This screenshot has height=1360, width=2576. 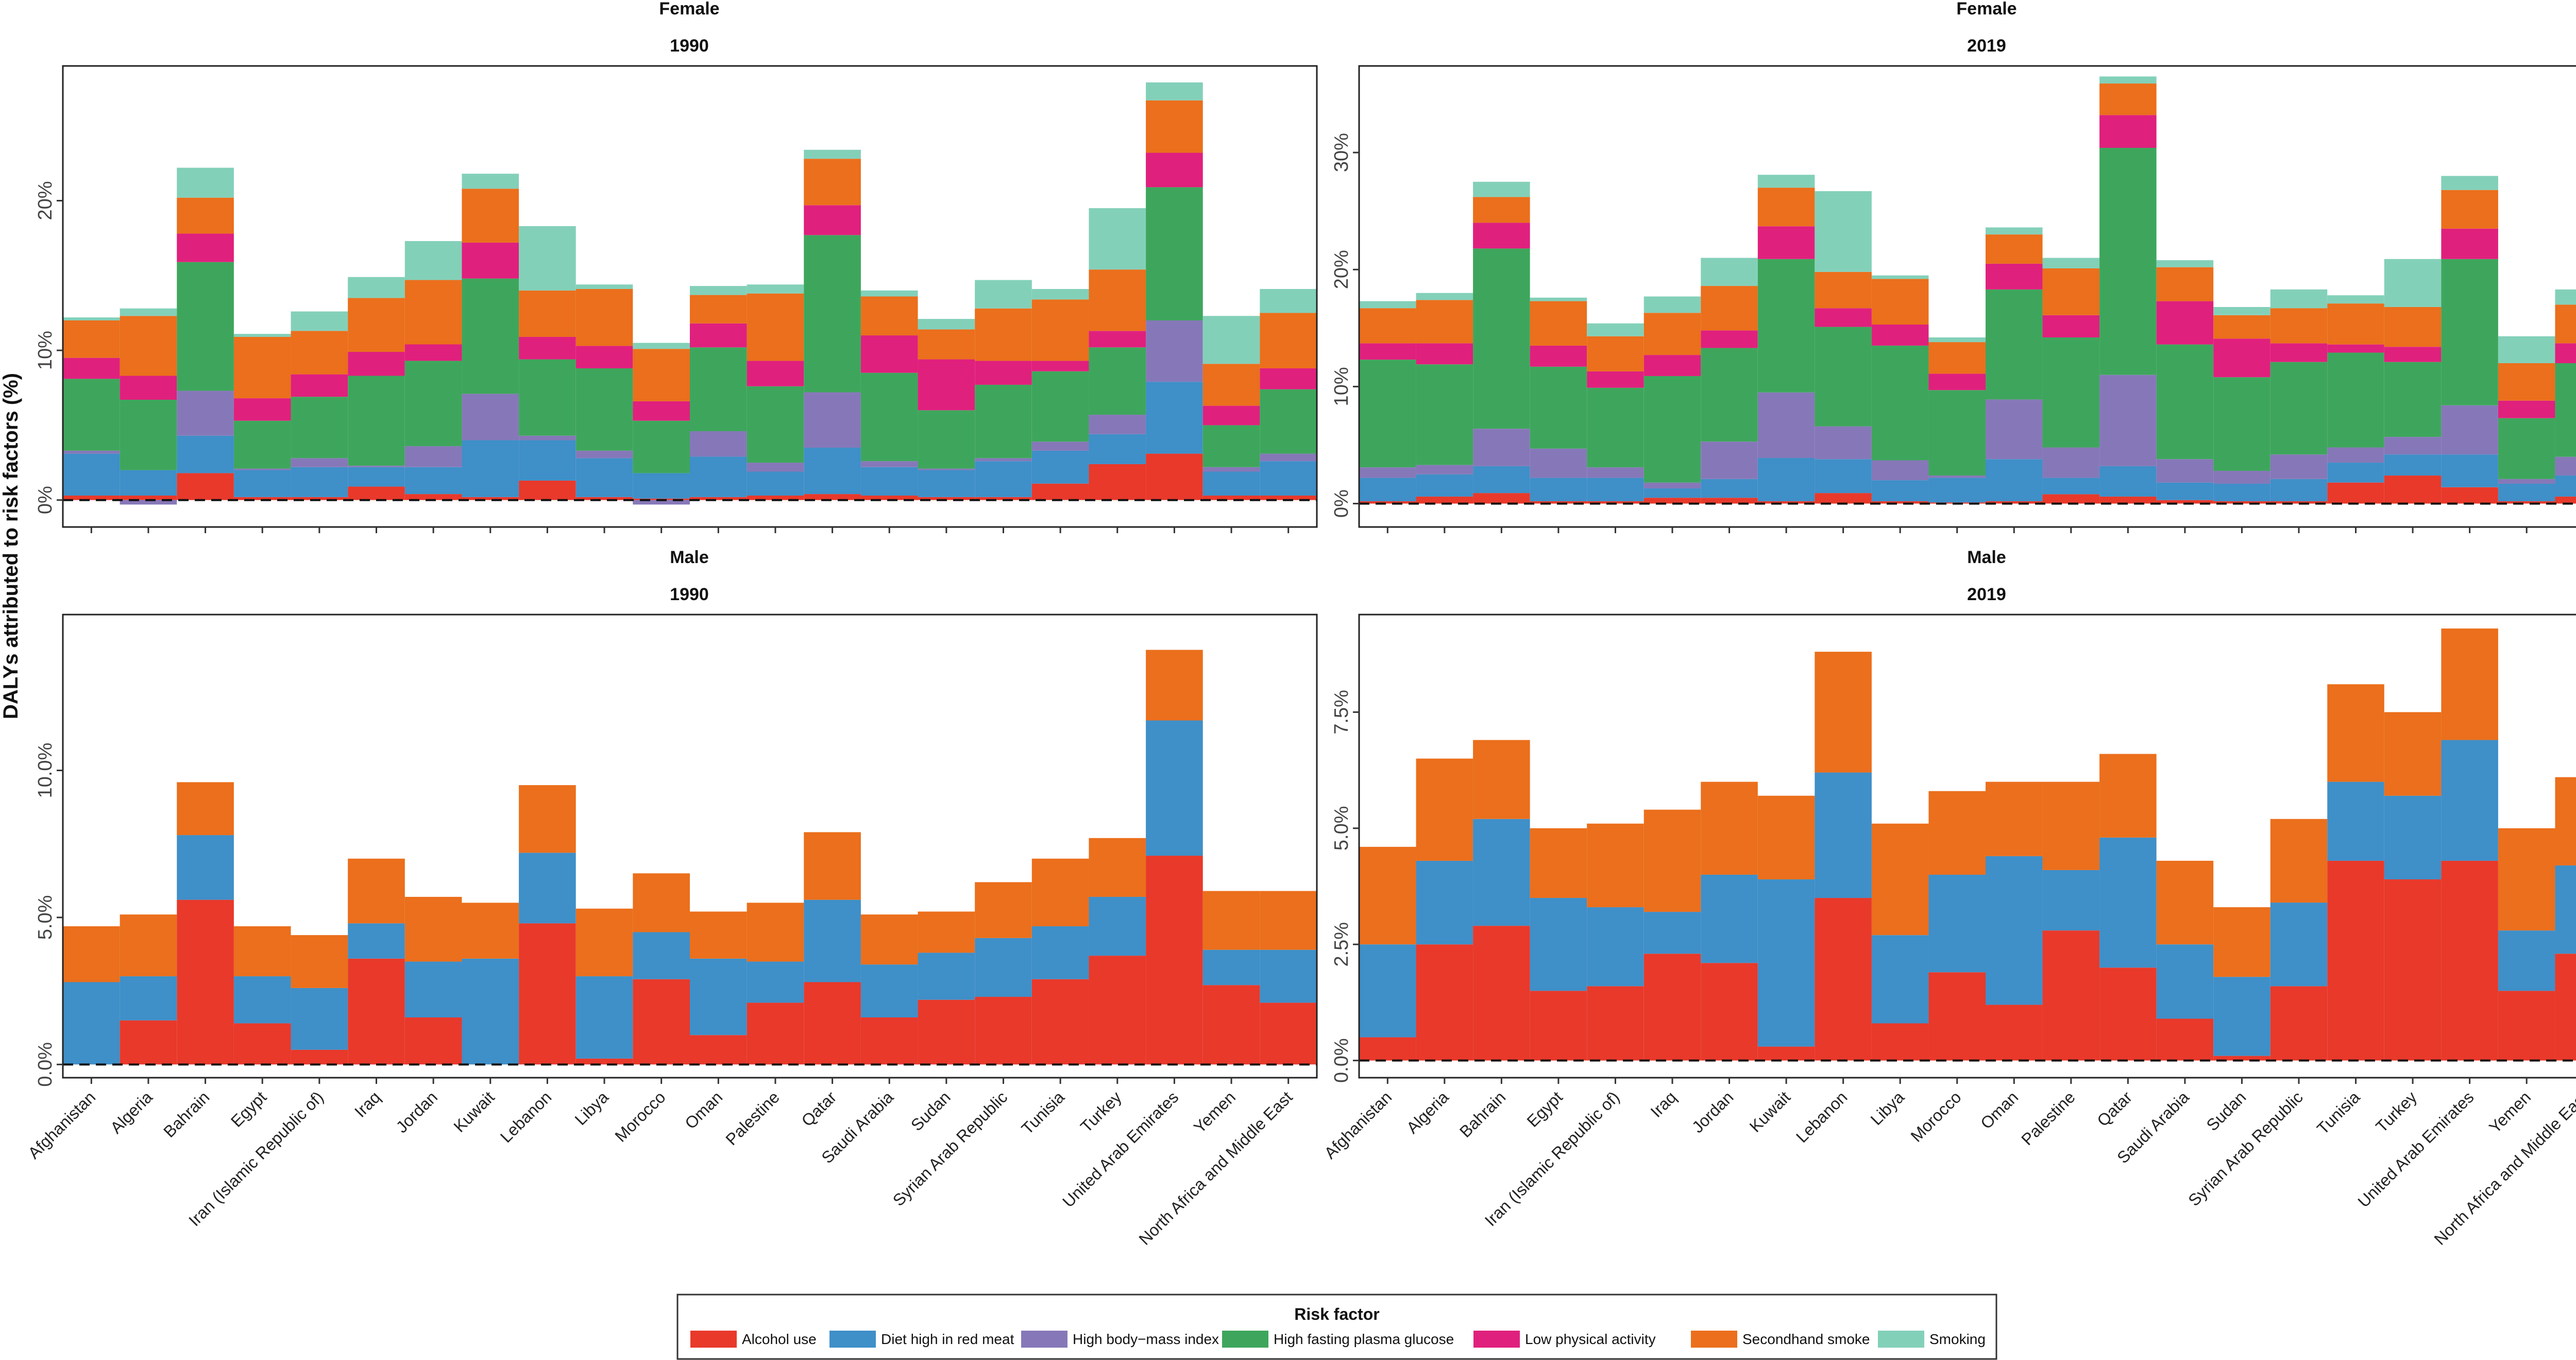 What do you see at coordinates (1786, 928) in the screenshot?
I see `bar-stack-kuwait` at bounding box center [1786, 928].